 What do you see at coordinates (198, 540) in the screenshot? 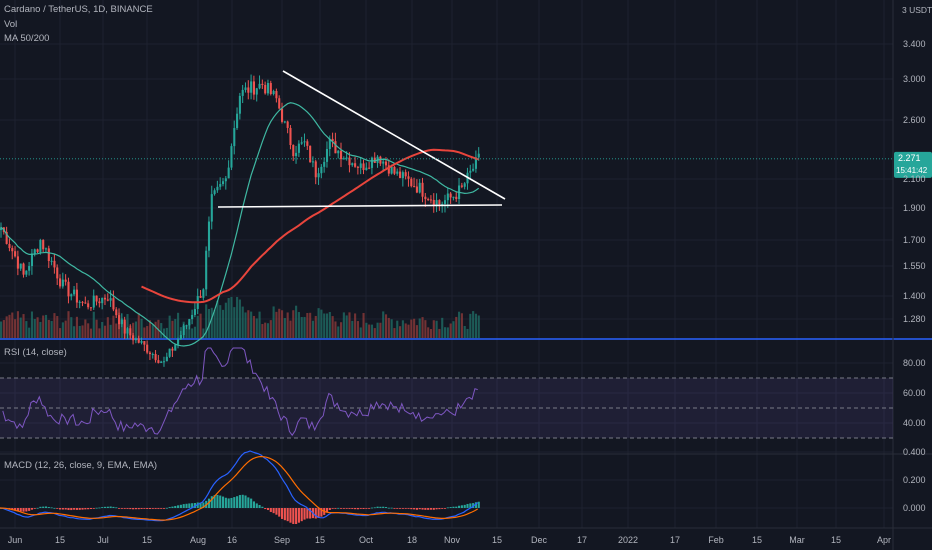
I see `time-axis-label: Aug` at bounding box center [198, 540].